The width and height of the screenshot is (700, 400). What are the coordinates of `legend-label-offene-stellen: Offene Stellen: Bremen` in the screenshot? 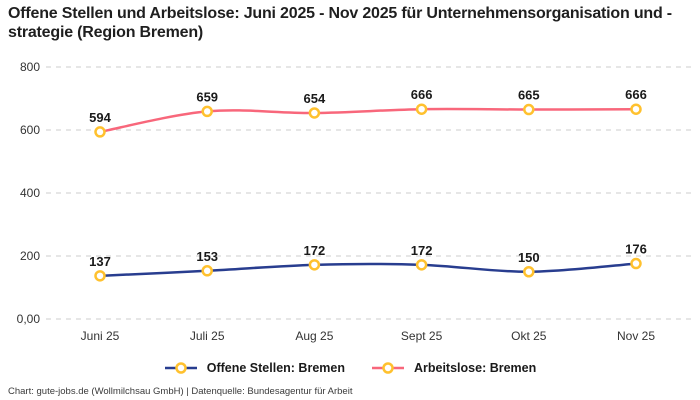 It's located at (275, 368).